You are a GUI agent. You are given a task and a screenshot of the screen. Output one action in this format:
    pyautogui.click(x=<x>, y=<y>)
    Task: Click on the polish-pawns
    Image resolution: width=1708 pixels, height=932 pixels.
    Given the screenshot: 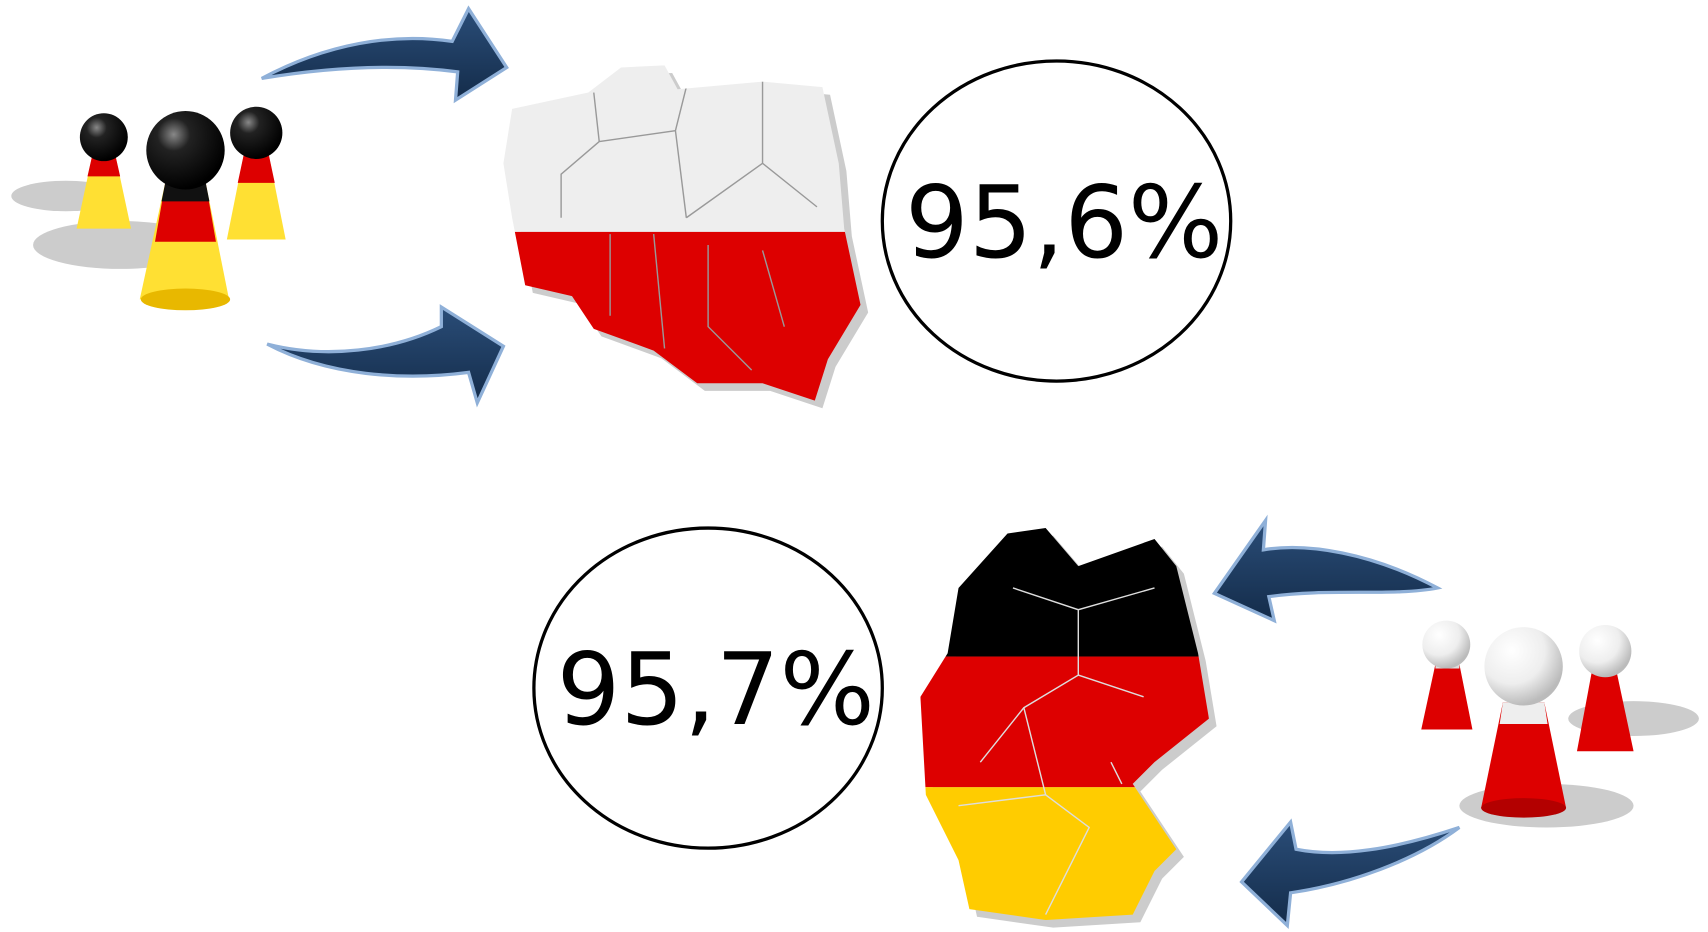 What is the action you would take?
    pyautogui.click(x=1560, y=724)
    